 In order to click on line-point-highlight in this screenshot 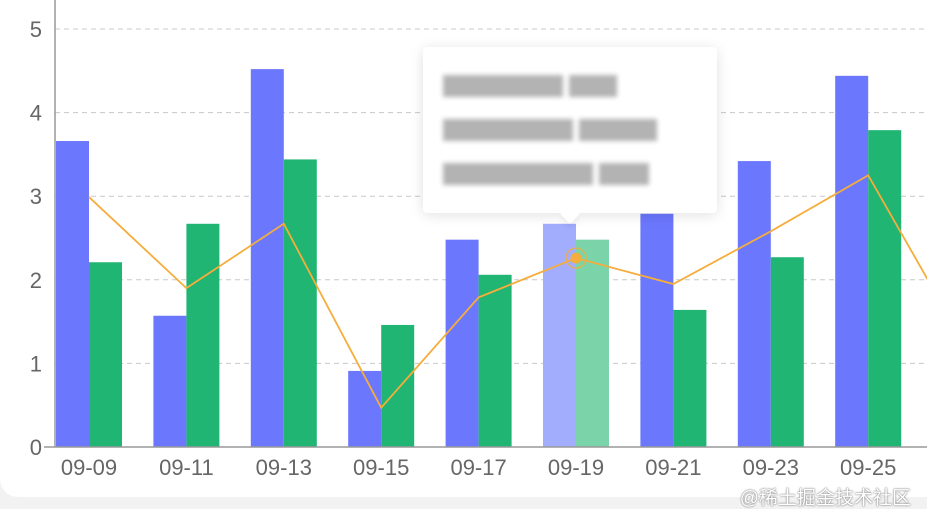, I will do `click(576, 258)`.